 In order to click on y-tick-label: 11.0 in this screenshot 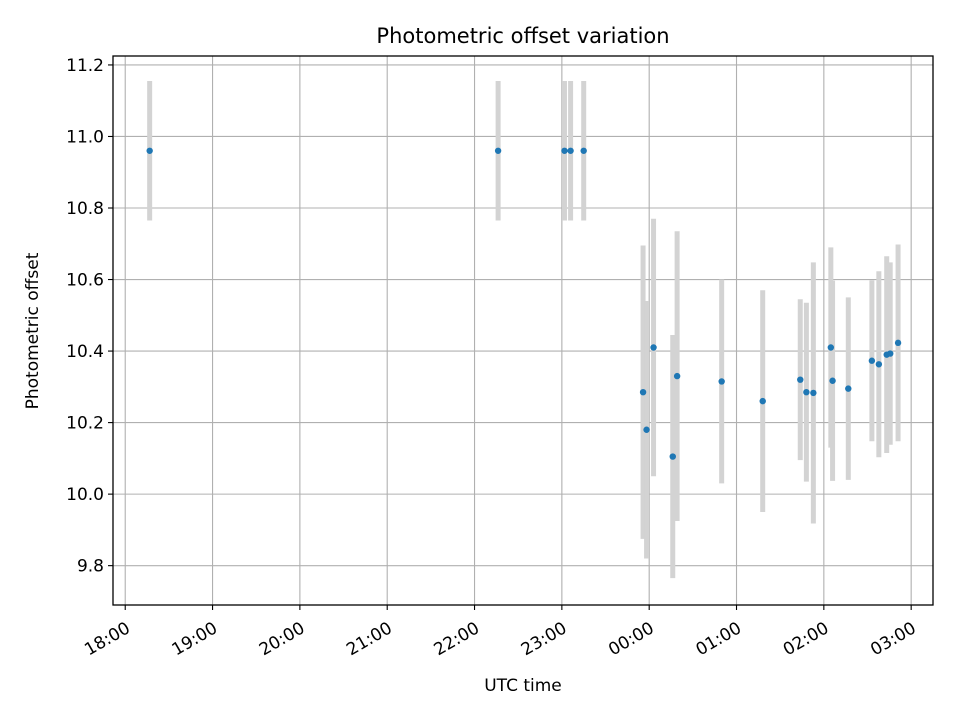, I will do `click(85, 137)`.